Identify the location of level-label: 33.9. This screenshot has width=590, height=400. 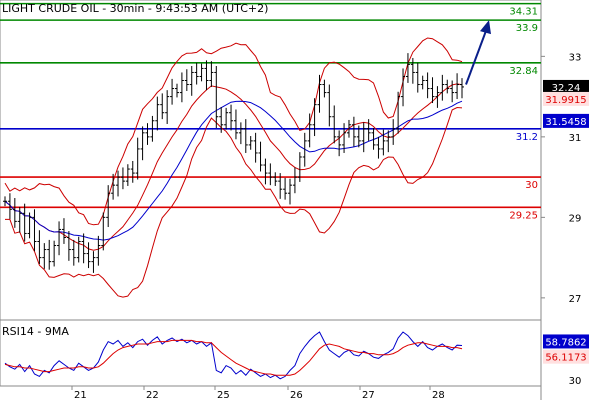
(527, 28).